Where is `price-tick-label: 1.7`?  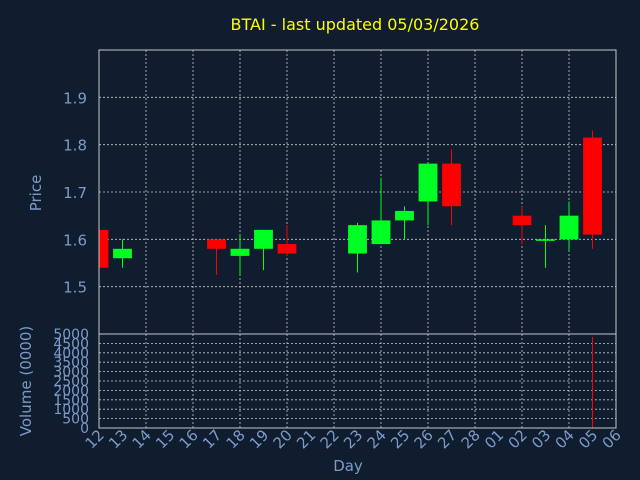
price-tick-label: 1.7 is located at coordinates (75, 193).